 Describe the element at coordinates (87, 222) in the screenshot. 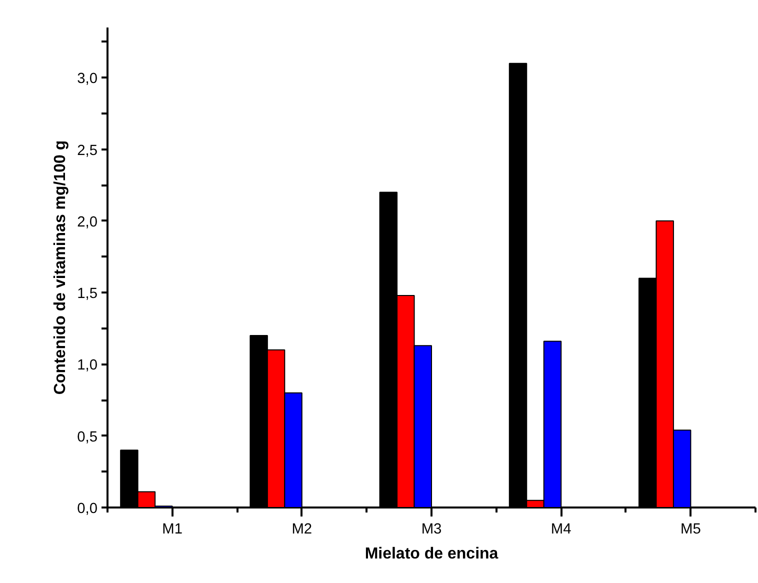

I see `y-tick-label: 2,0` at that location.